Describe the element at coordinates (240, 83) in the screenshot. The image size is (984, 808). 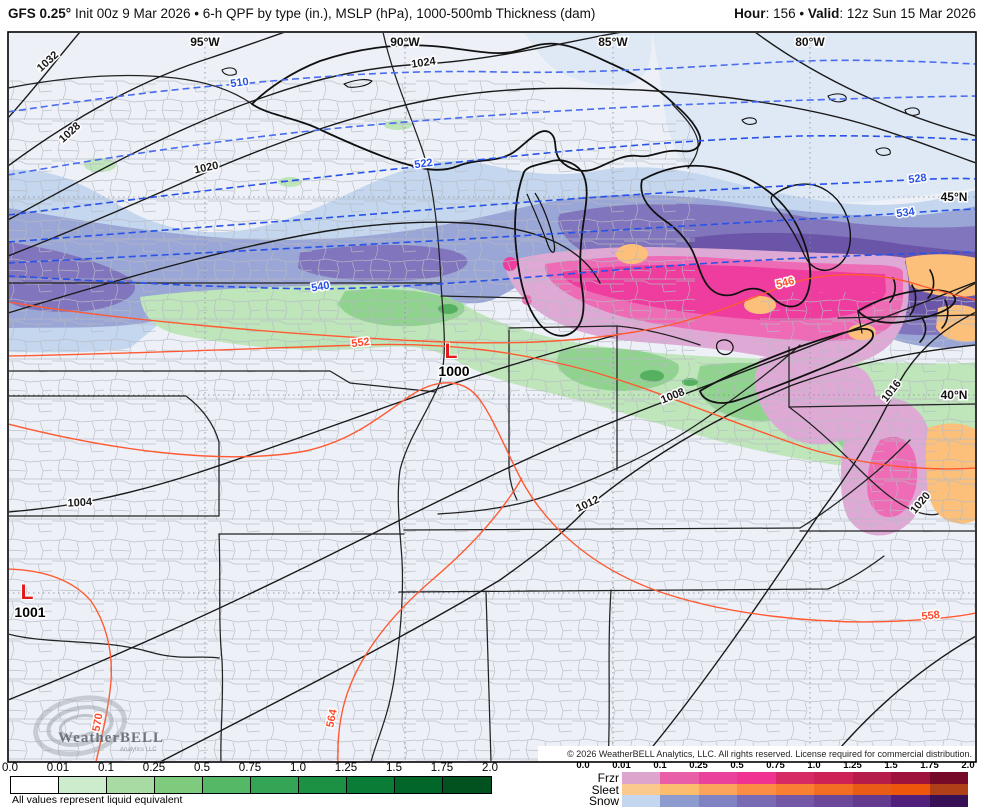
I see `thickness-label-cold: 510` at that location.